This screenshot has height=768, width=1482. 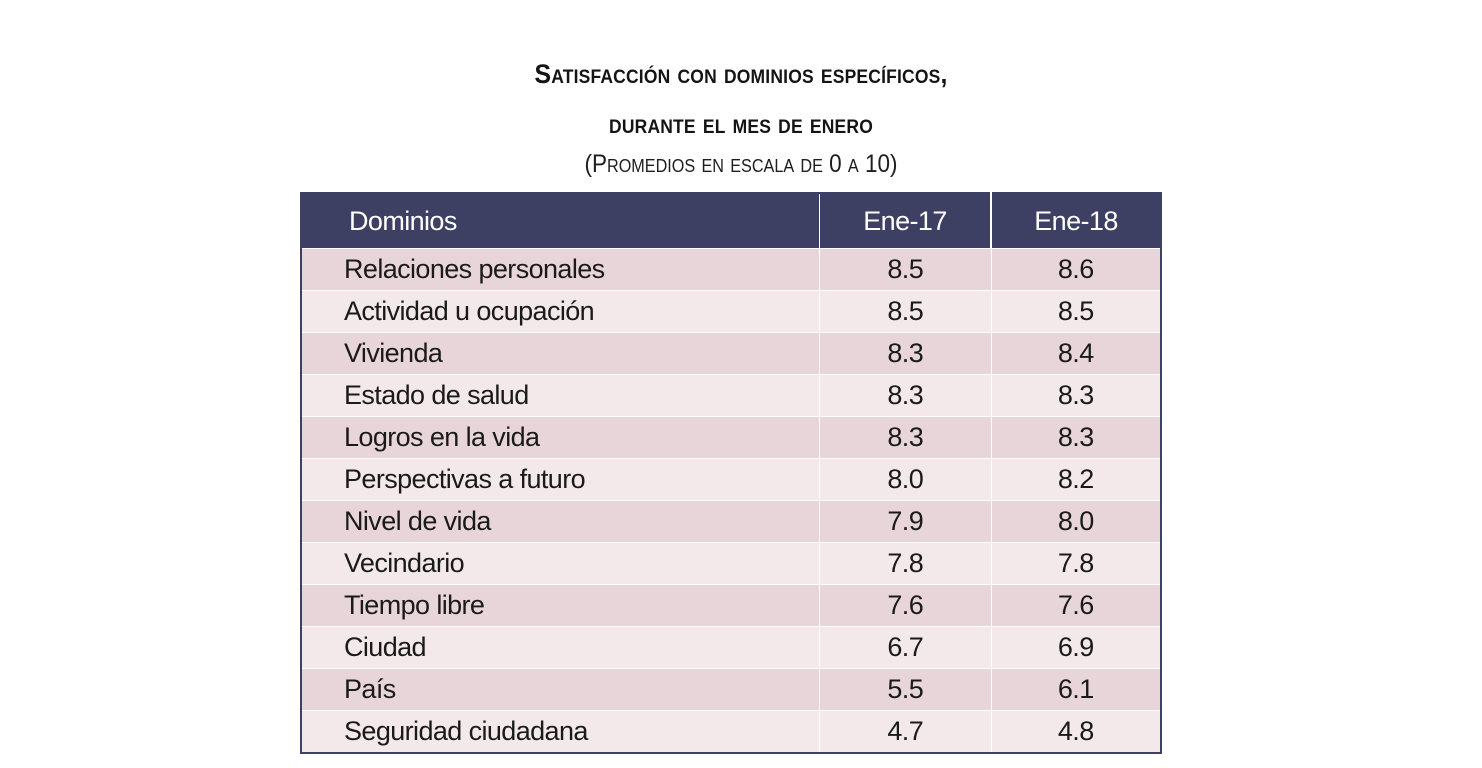 I want to click on value-cell-ene-18: 8.2, so click(x=1076, y=479).